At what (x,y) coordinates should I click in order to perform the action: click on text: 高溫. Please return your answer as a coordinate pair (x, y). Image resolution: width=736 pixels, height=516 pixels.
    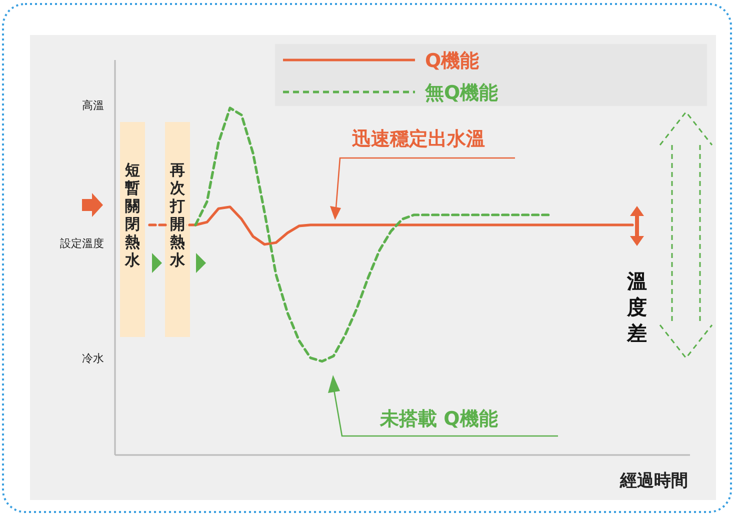
    Looking at the image, I should click on (93, 105).